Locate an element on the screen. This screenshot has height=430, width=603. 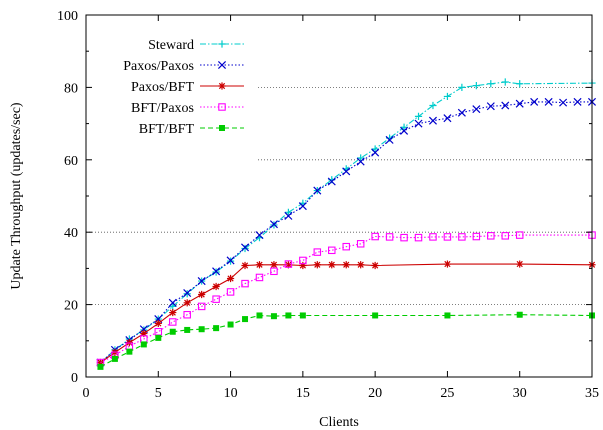
legend-item-steward: Steward is located at coordinates (196, 45).